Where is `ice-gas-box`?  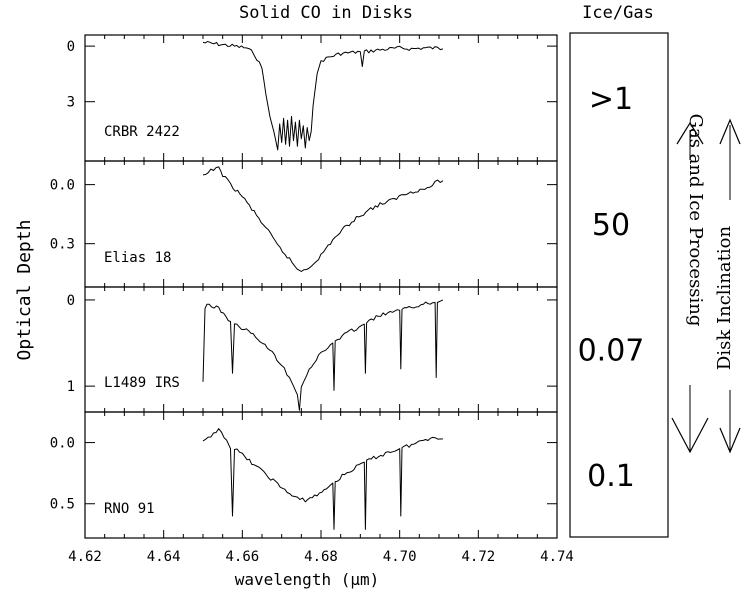
ice-gas-box is located at coordinates (619, 285).